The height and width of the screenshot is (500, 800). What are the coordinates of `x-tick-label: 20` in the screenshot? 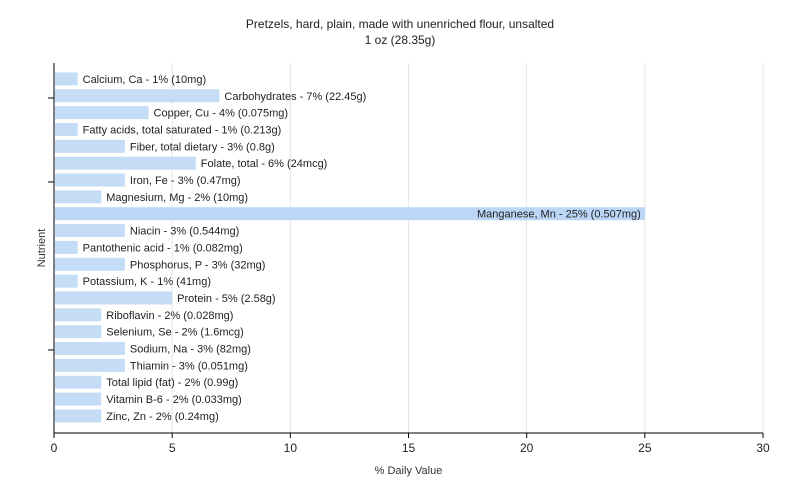 It's located at (527, 448).